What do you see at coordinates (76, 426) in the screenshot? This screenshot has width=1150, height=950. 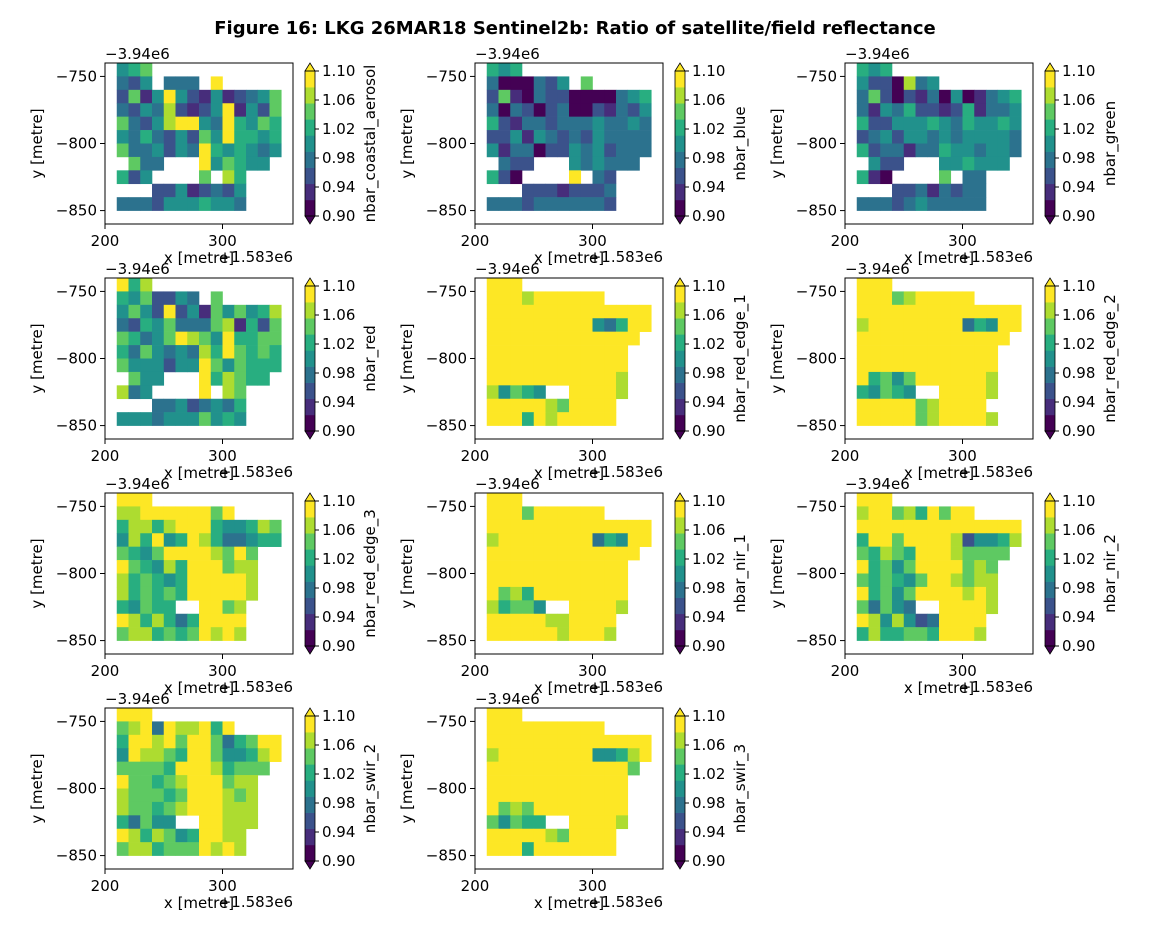 I see `y-tick-label: −850` at bounding box center [76, 426].